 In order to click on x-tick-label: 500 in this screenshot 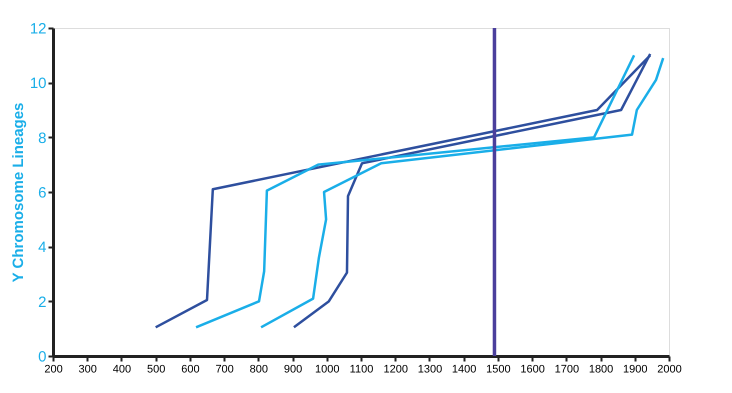, I will do `click(156, 370)`.